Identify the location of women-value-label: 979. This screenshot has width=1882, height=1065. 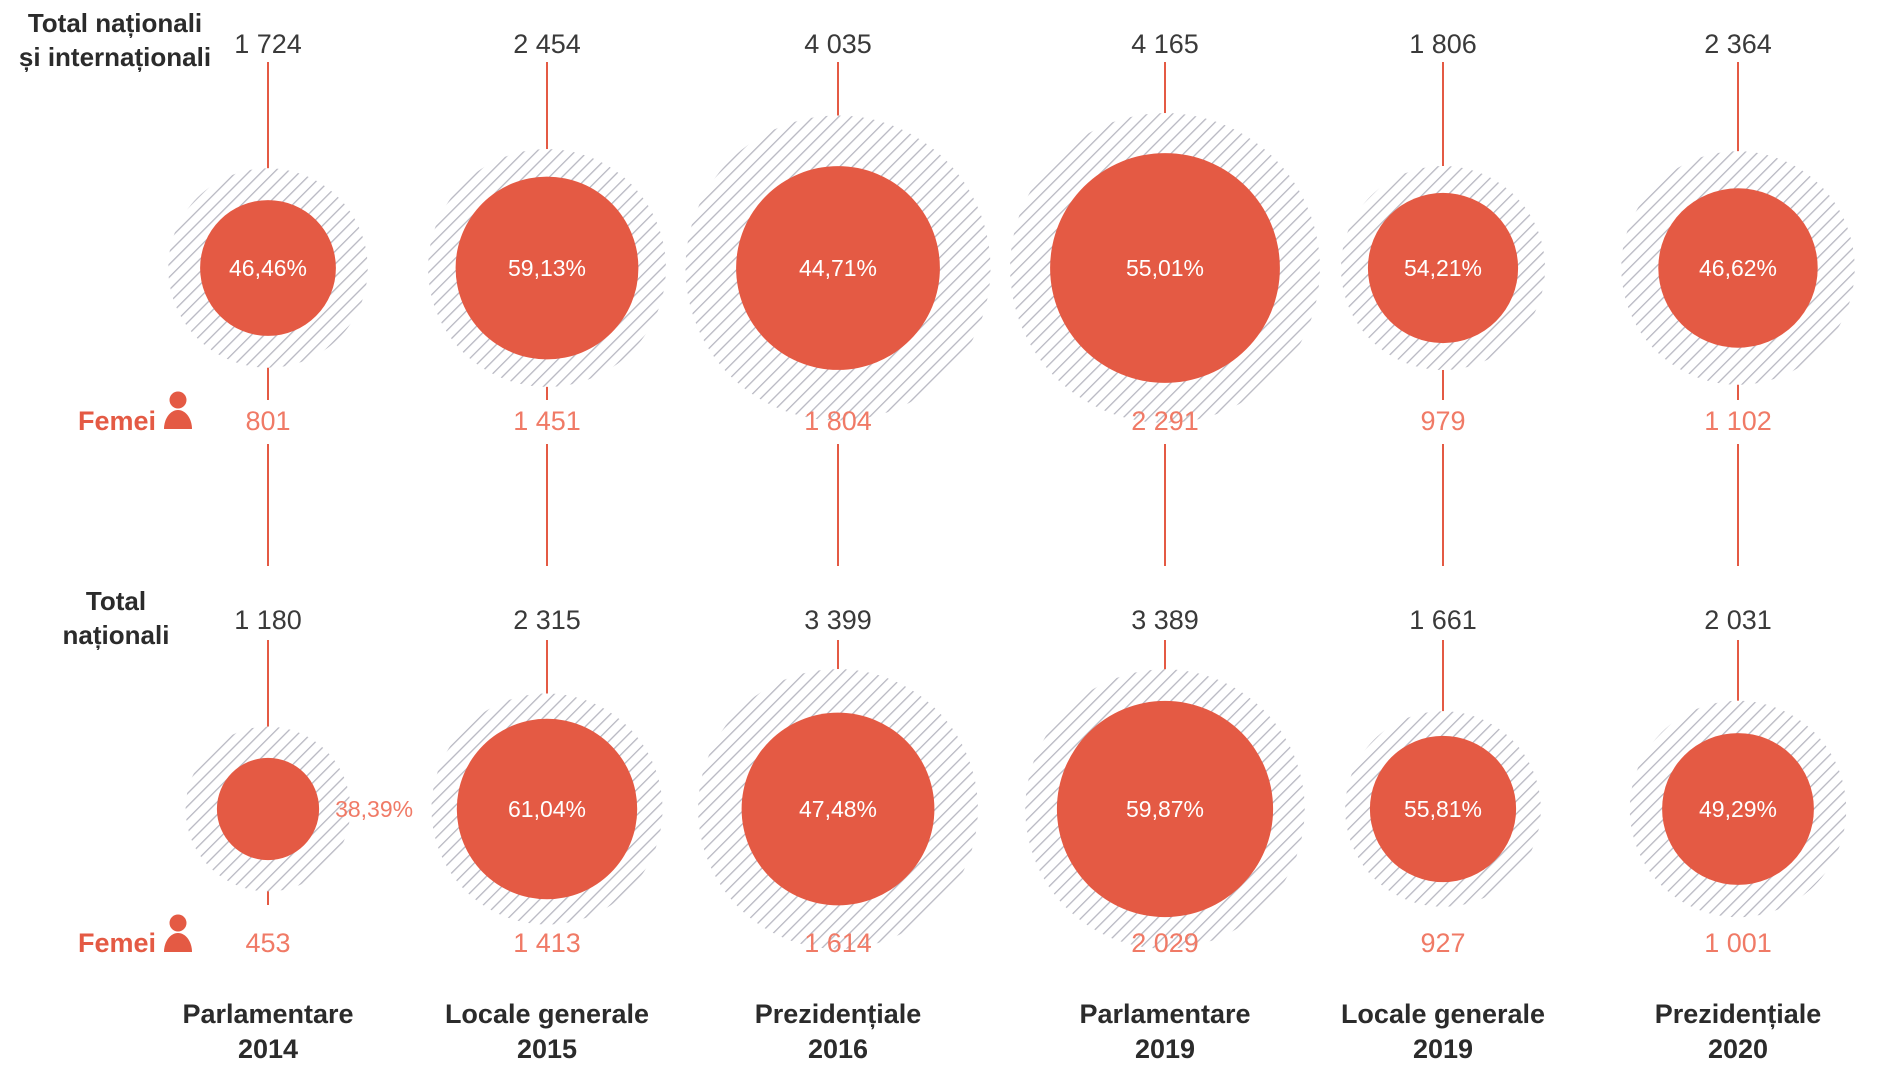
(1442, 421).